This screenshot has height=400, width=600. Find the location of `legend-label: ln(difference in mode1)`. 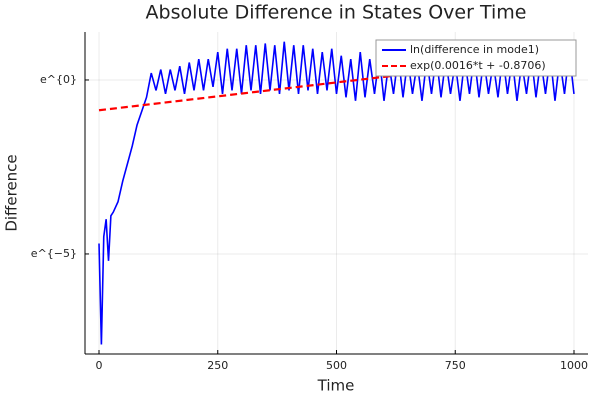

legend-label: ln(difference in mode1) is located at coordinates (474, 49).